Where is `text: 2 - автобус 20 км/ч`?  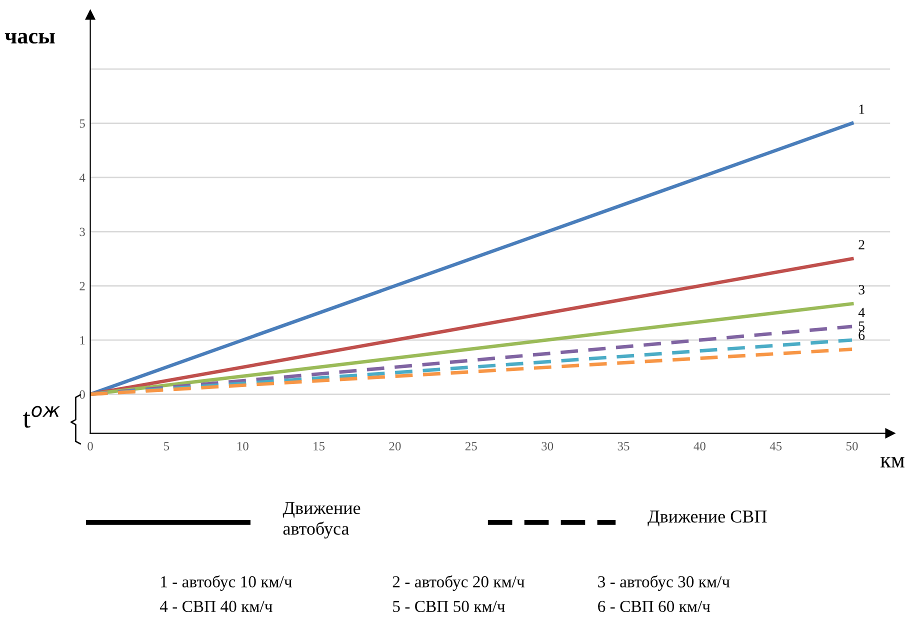
text: 2 - автобус 20 км/ч is located at coordinates (458, 583).